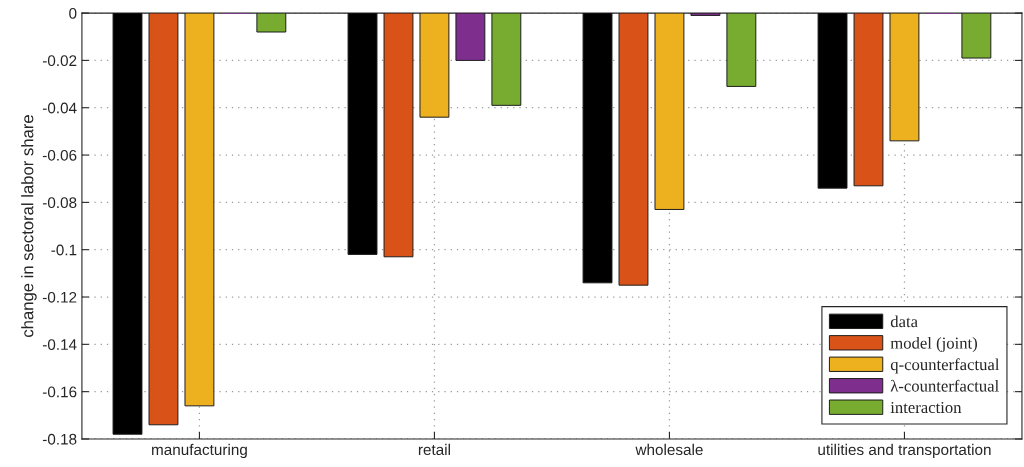 The image size is (1024, 467). What do you see at coordinates (59, 108) in the screenshot?
I see `y-tick-label: -0.04` at bounding box center [59, 108].